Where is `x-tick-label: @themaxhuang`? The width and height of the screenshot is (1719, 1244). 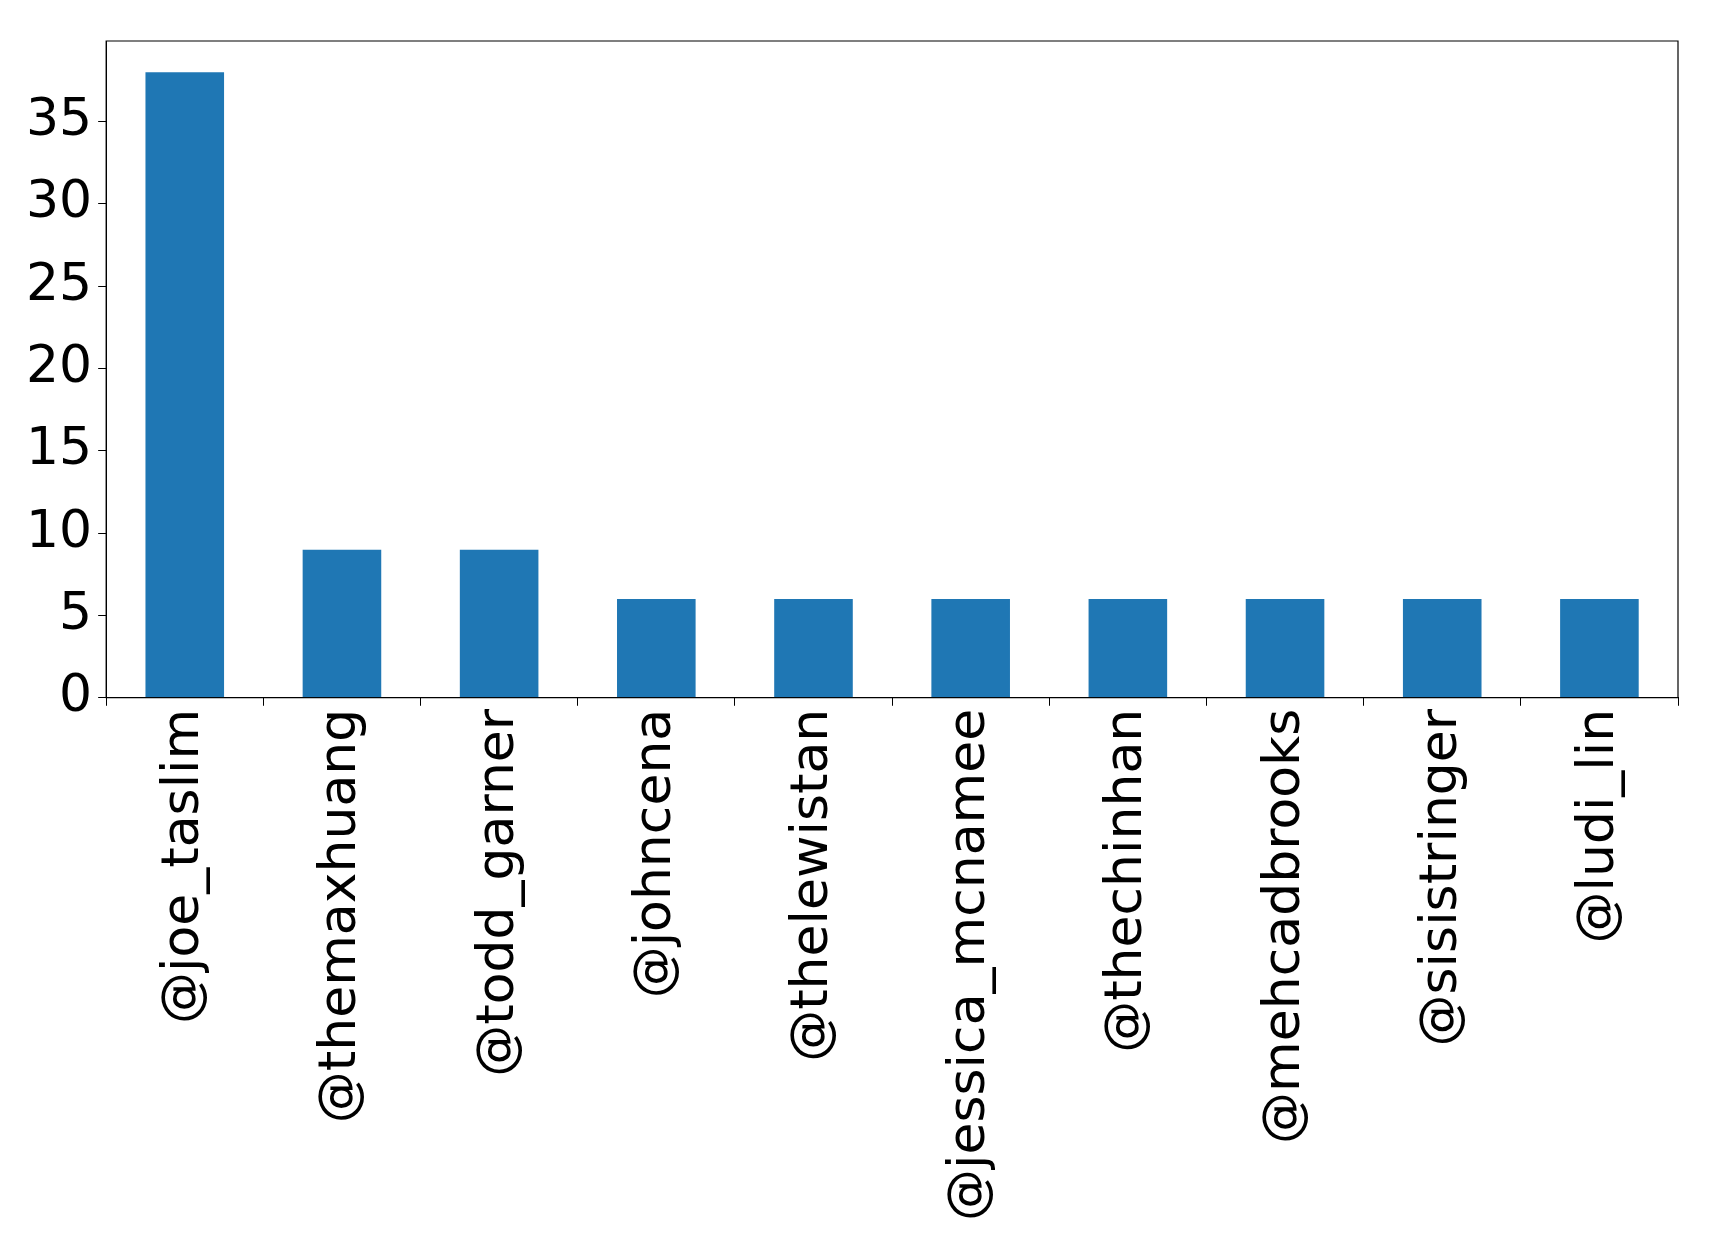 x-tick-label: @themaxhuang is located at coordinates (337, 916).